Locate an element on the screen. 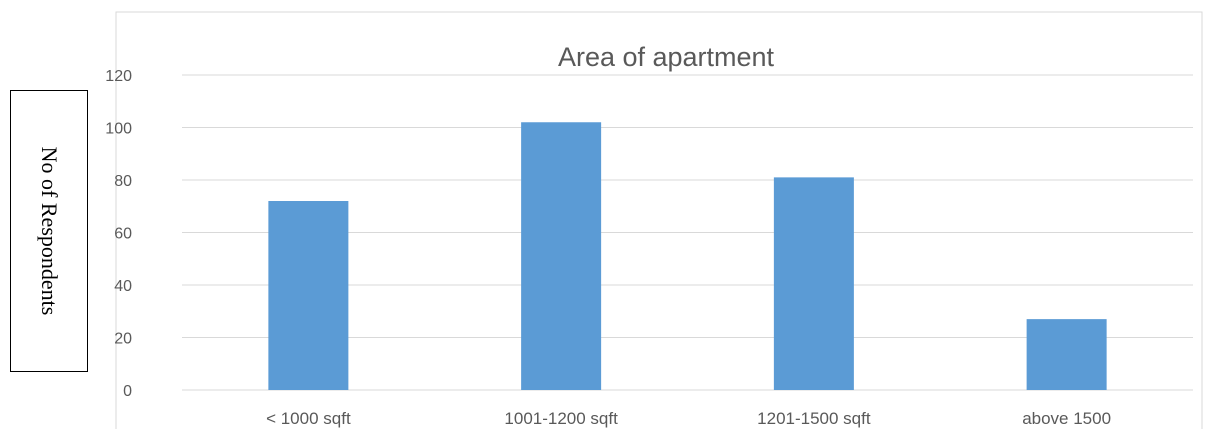 The width and height of the screenshot is (1209, 429). category-label: 1201-1500 sqft is located at coordinates (814, 418).